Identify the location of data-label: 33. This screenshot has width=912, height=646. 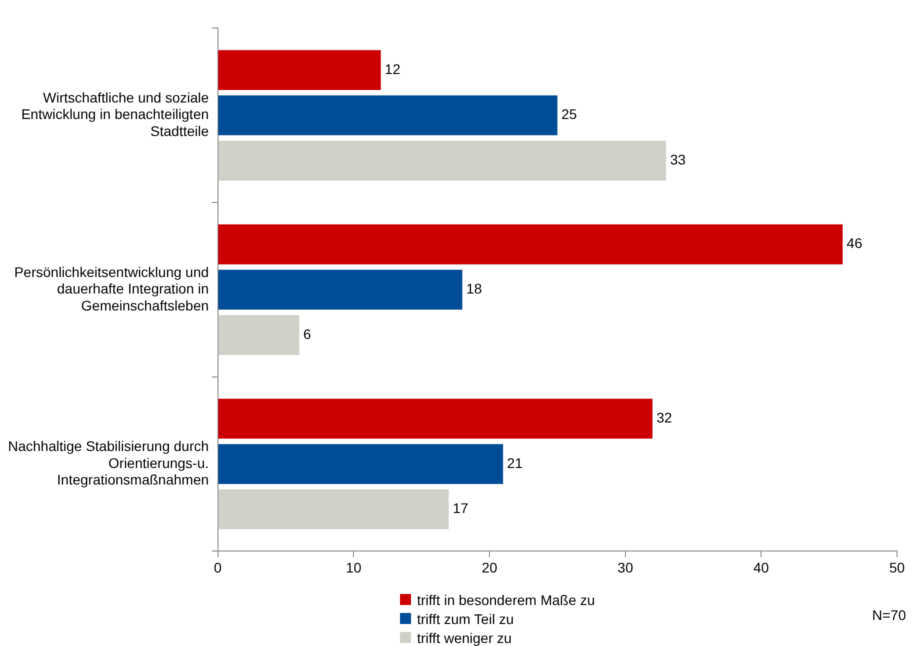
(678, 160).